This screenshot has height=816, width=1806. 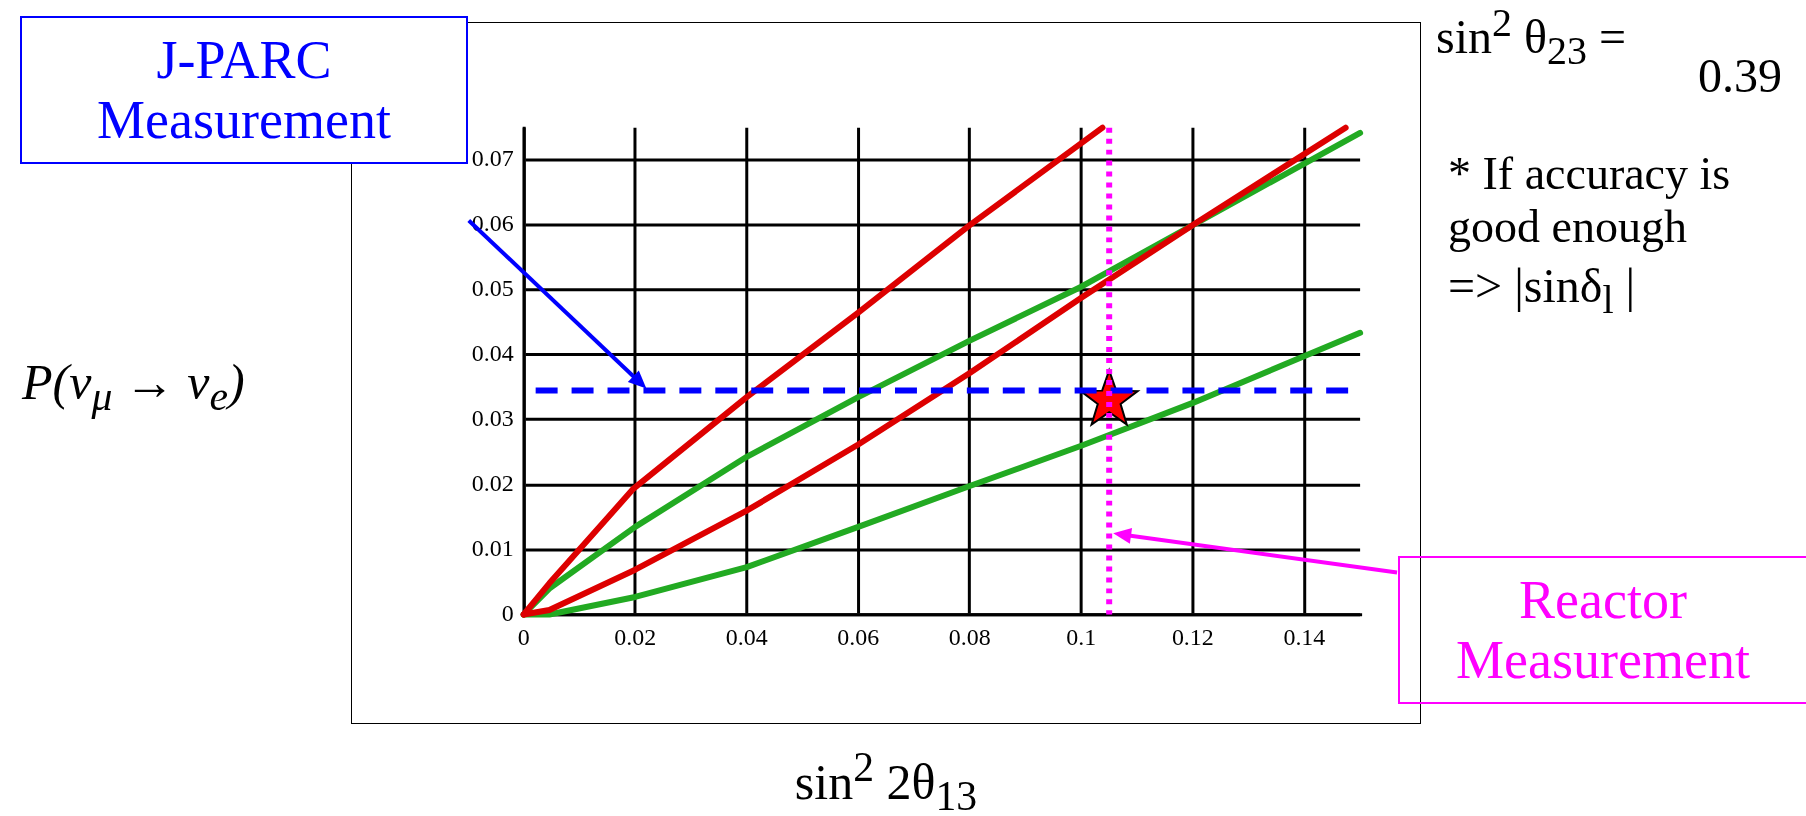 What do you see at coordinates (1602, 630) in the screenshot?
I see `ref-line-label: Reactor Measurement` at bounding box center [1602, 630].